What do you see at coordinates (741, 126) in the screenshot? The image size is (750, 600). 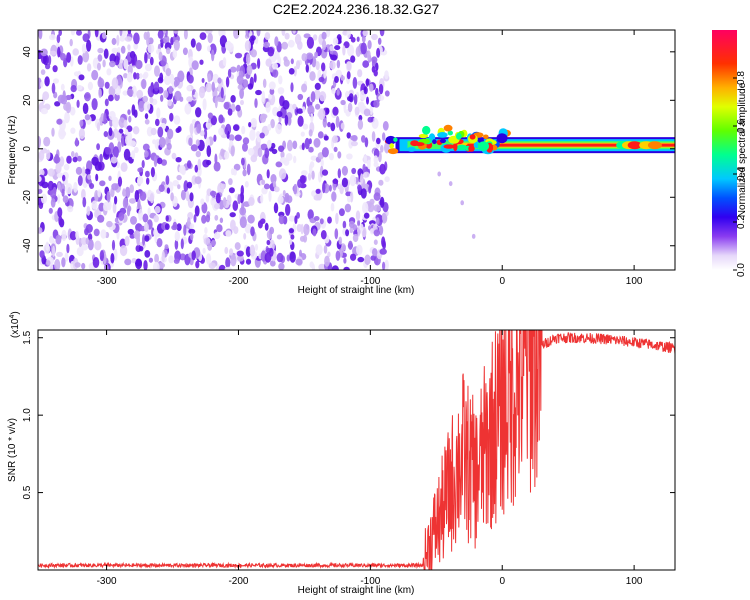 I see `colorbar-tick-label: 0.6` at bounding box center [741, 126].